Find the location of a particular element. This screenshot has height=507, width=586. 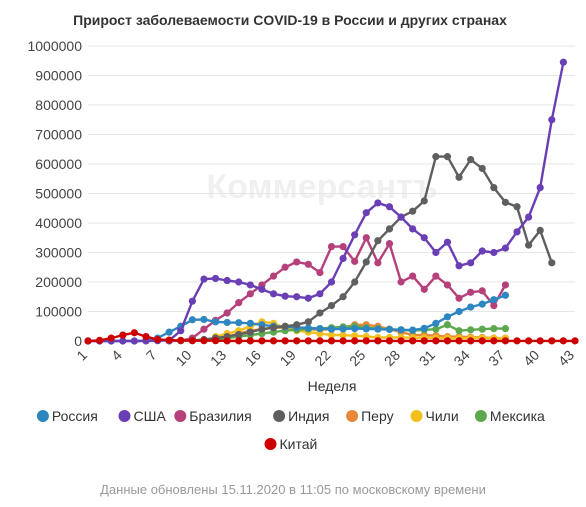

x-axis-ticks: 1 4 7 10 13 16 19 22 25 28 31 34 37 40 43 is located at coordinates (325, 358).